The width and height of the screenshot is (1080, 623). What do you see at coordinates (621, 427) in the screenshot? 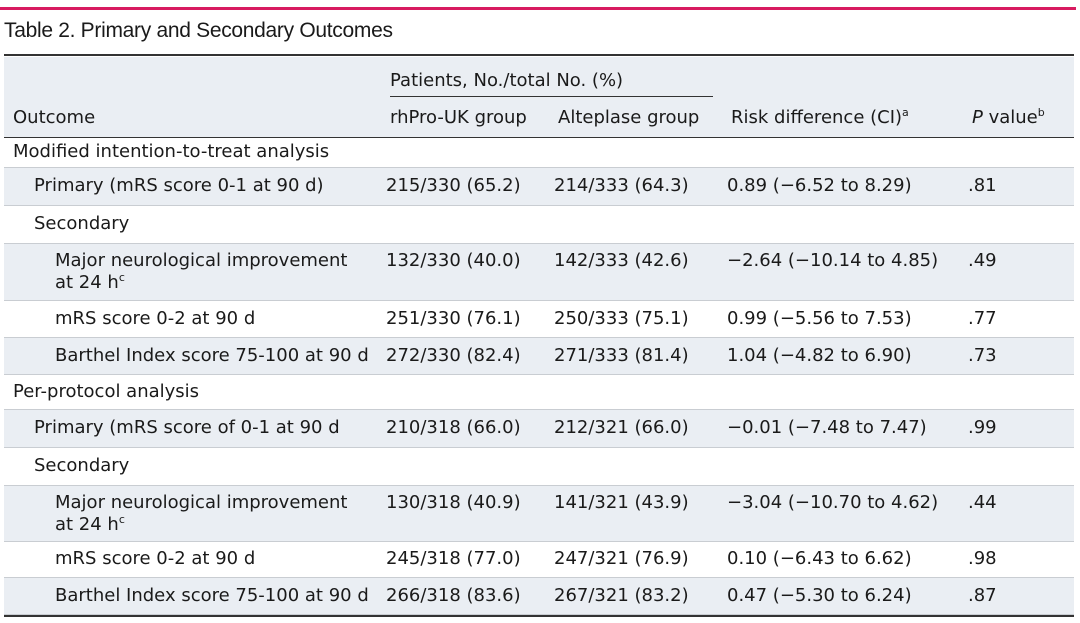
I see `alteplase-cell: 212/321 (66.0)` at bounding box center [621, 427].